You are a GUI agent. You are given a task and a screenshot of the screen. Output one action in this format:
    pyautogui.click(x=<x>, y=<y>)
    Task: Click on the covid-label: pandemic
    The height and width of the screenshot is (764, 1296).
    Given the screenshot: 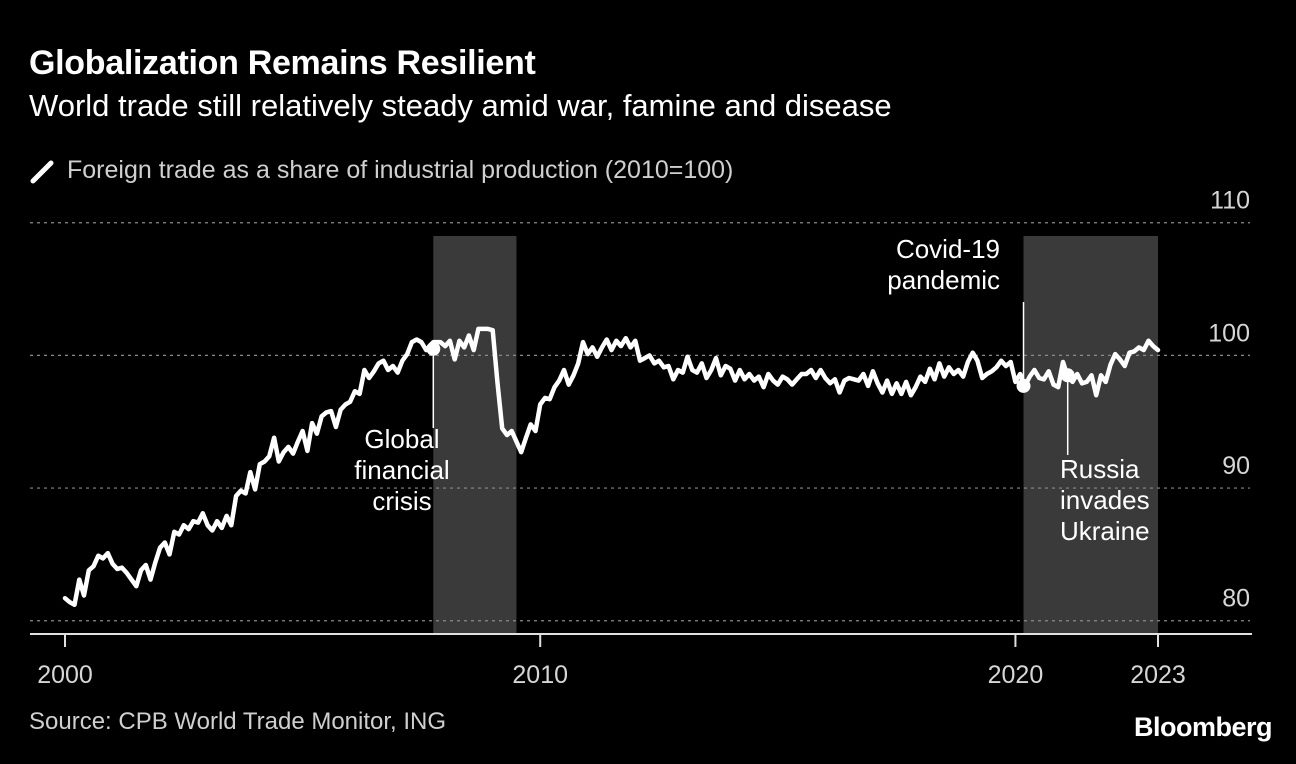 What is the action you would take?
    pyautogui.click(x=943, y=280)
    